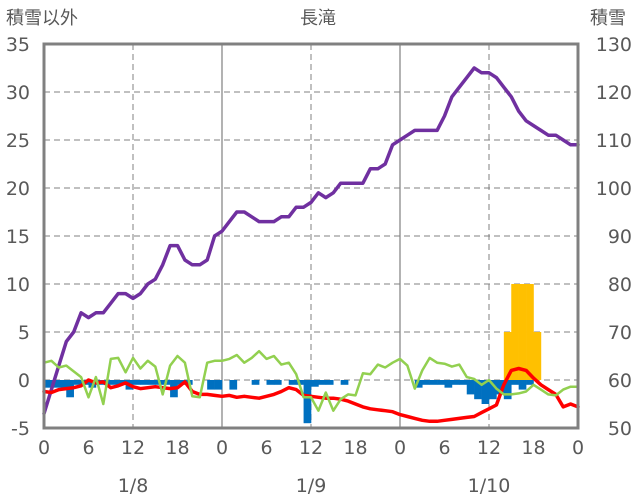  Describe the element at coordinates (318, 18) in the screenshot. I see `chart-title: 長滝` at that location.